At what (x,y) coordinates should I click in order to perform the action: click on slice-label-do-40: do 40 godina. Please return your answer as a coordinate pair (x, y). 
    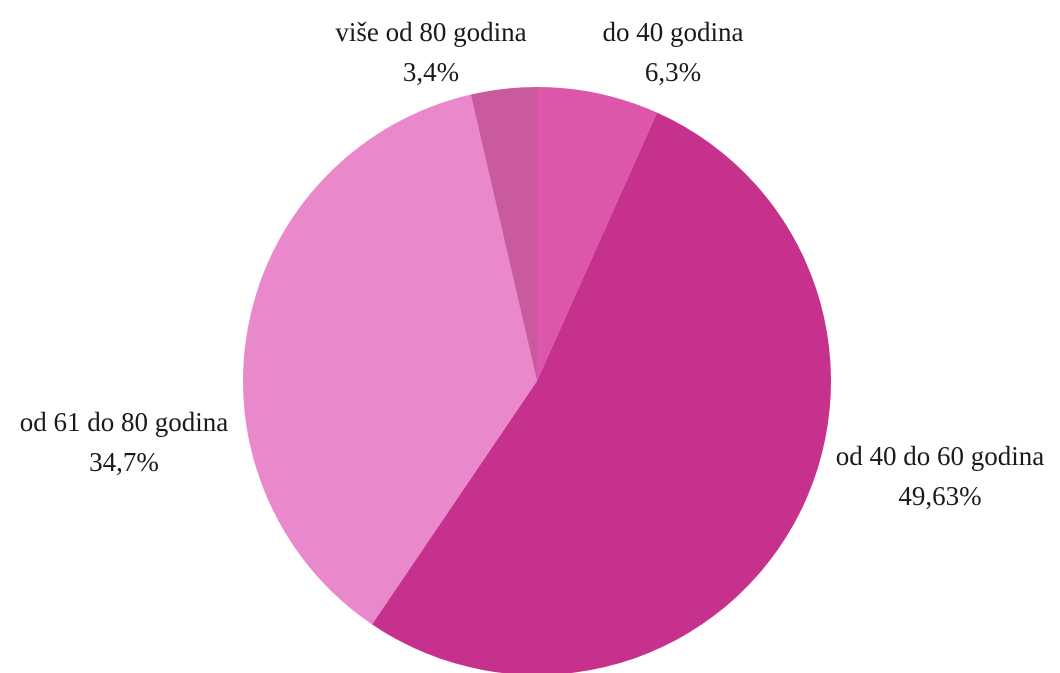
    Looking at the image, I should click on (673, 32).